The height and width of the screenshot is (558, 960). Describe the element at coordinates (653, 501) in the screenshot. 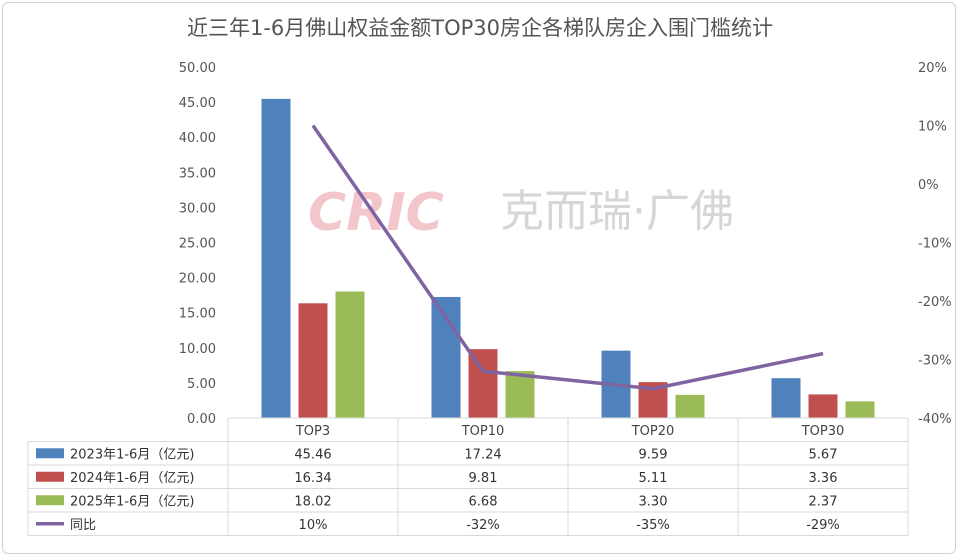

I see `data-label: 3.30` at that location.